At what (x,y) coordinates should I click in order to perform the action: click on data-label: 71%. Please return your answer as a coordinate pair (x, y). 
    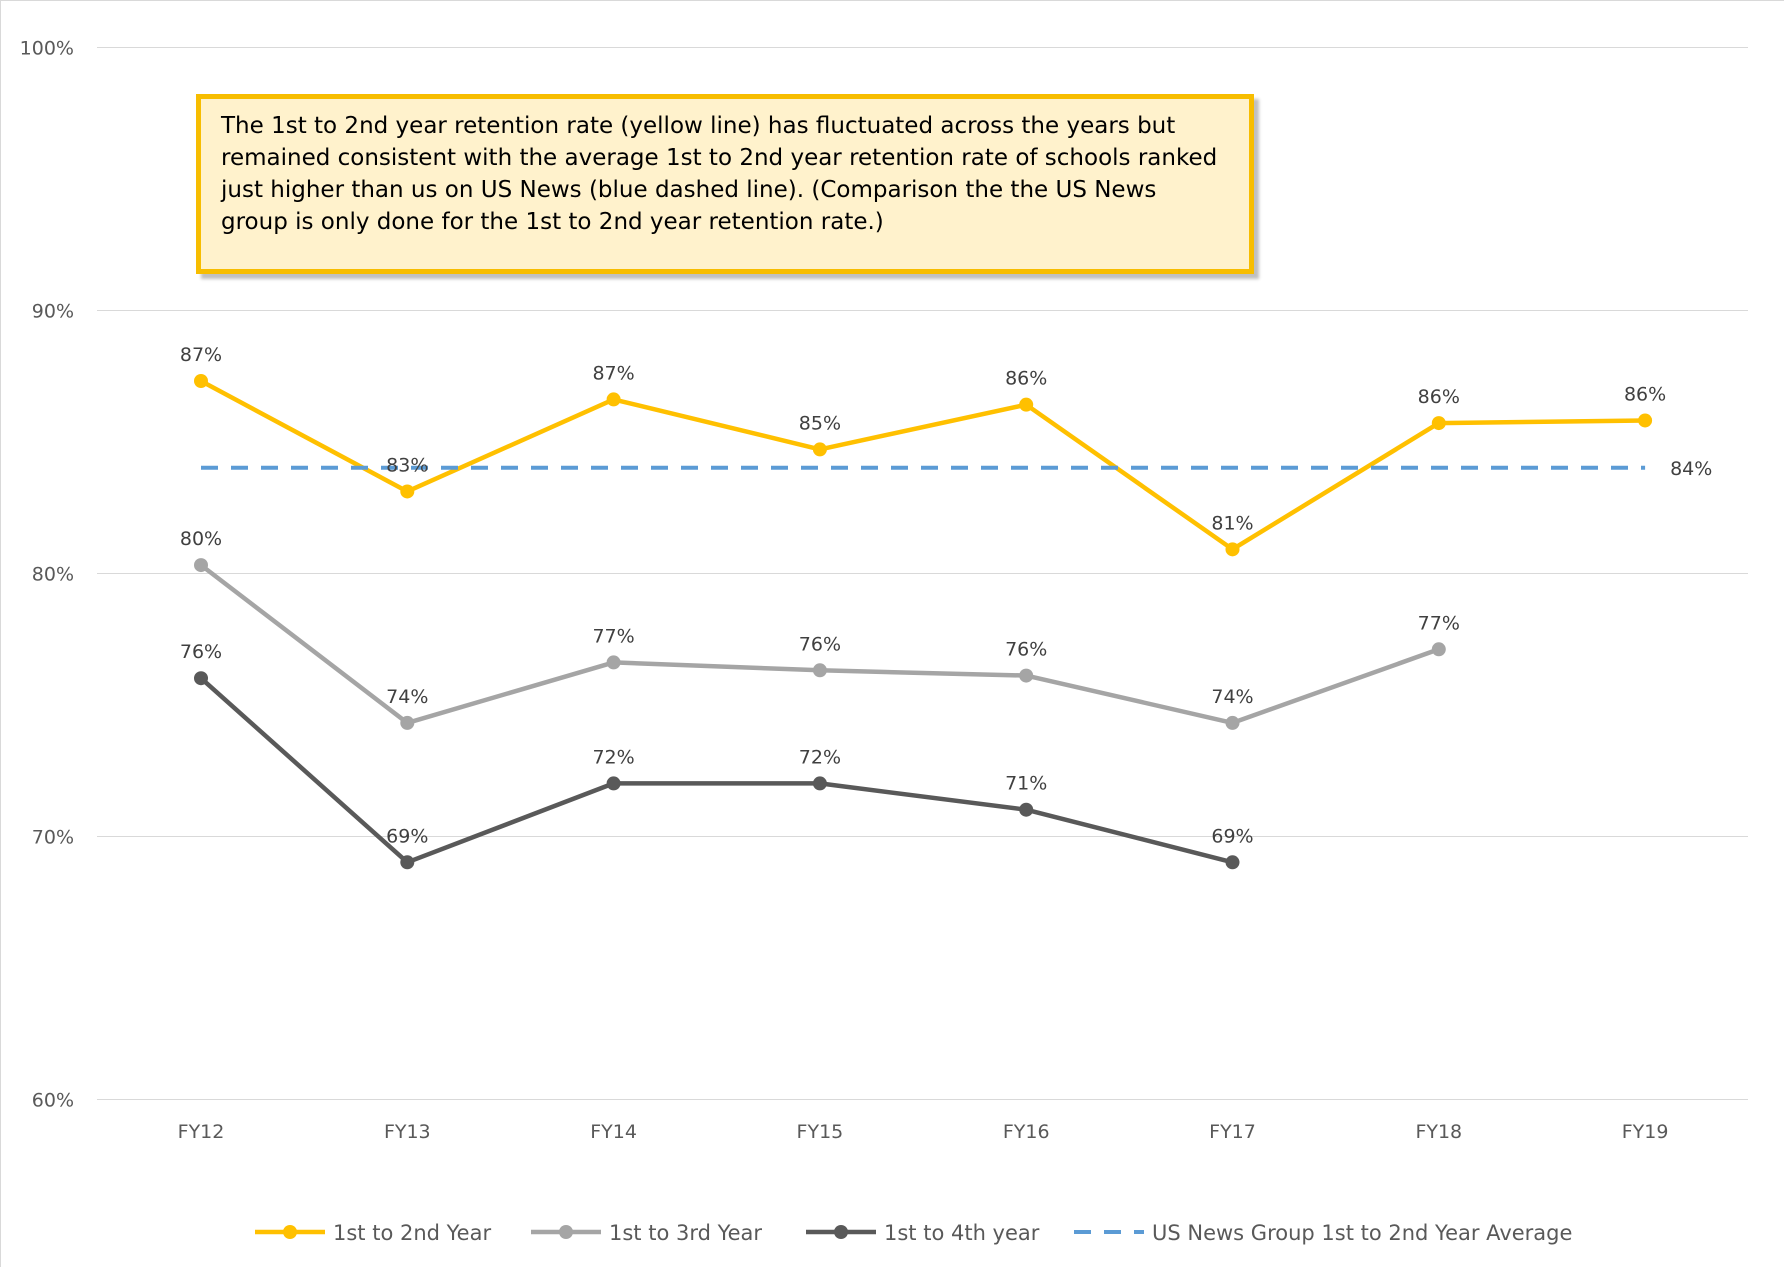
    Looking at the image, I should click on (1026, 784).